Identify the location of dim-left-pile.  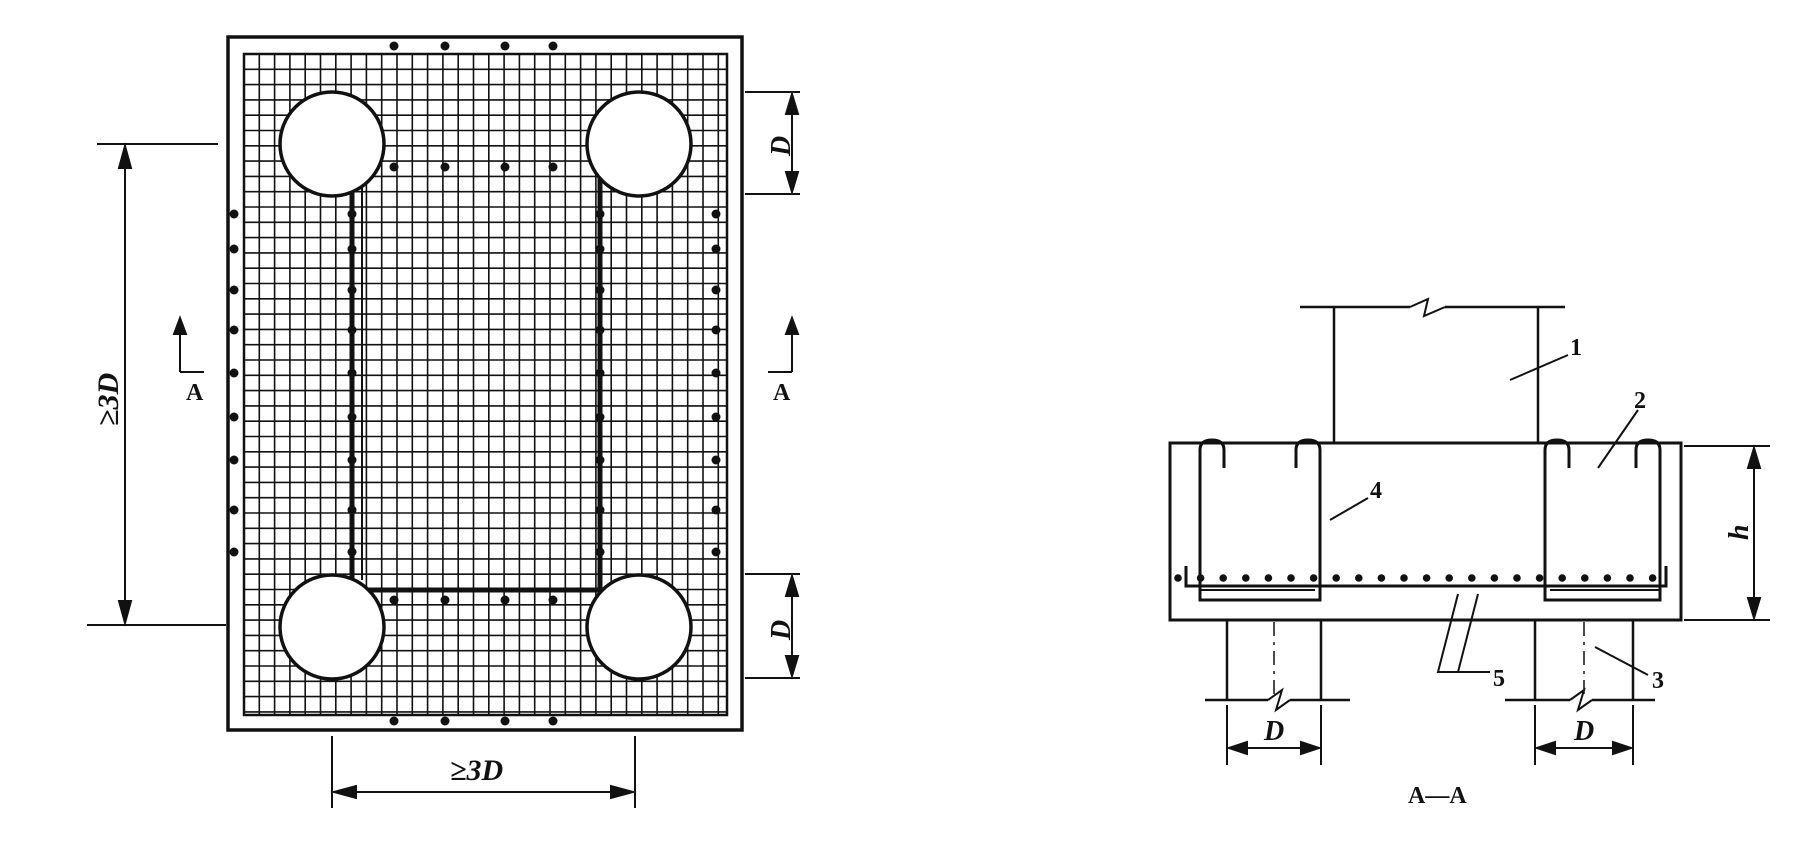
(1274, 735).